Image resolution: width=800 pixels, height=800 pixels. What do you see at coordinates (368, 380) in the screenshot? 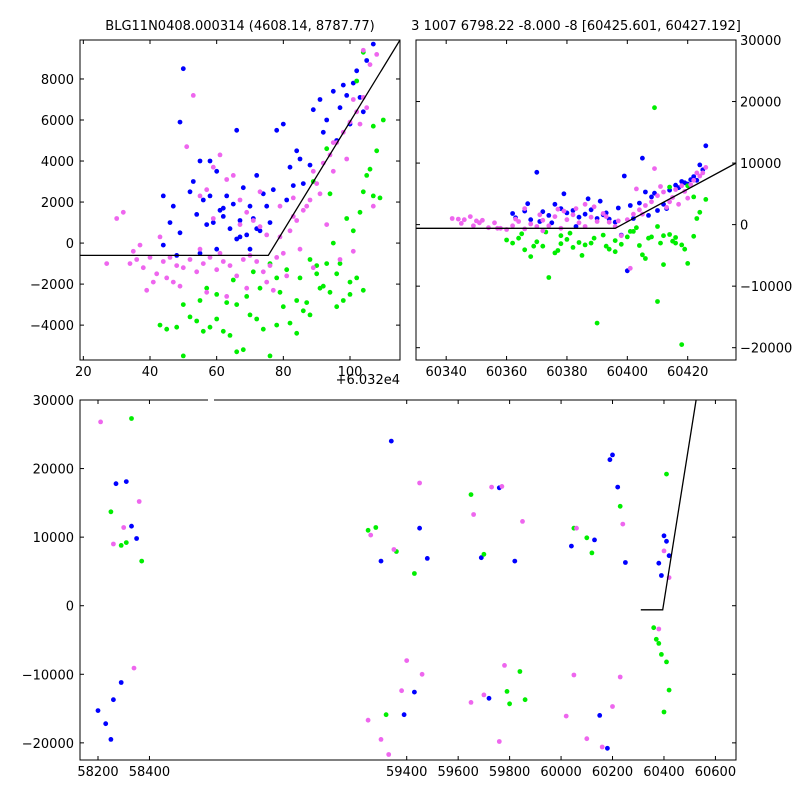
I see `top-left-x-offset-label: +6.032e4` at bounding box center [368, 380].